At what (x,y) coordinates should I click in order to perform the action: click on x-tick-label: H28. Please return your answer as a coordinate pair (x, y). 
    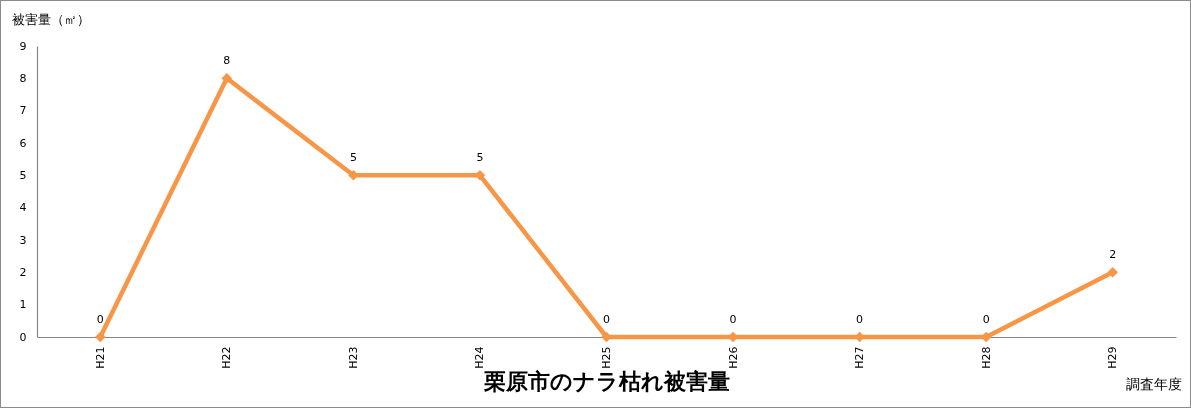
    Looking at the image, I should click on (986, 357).